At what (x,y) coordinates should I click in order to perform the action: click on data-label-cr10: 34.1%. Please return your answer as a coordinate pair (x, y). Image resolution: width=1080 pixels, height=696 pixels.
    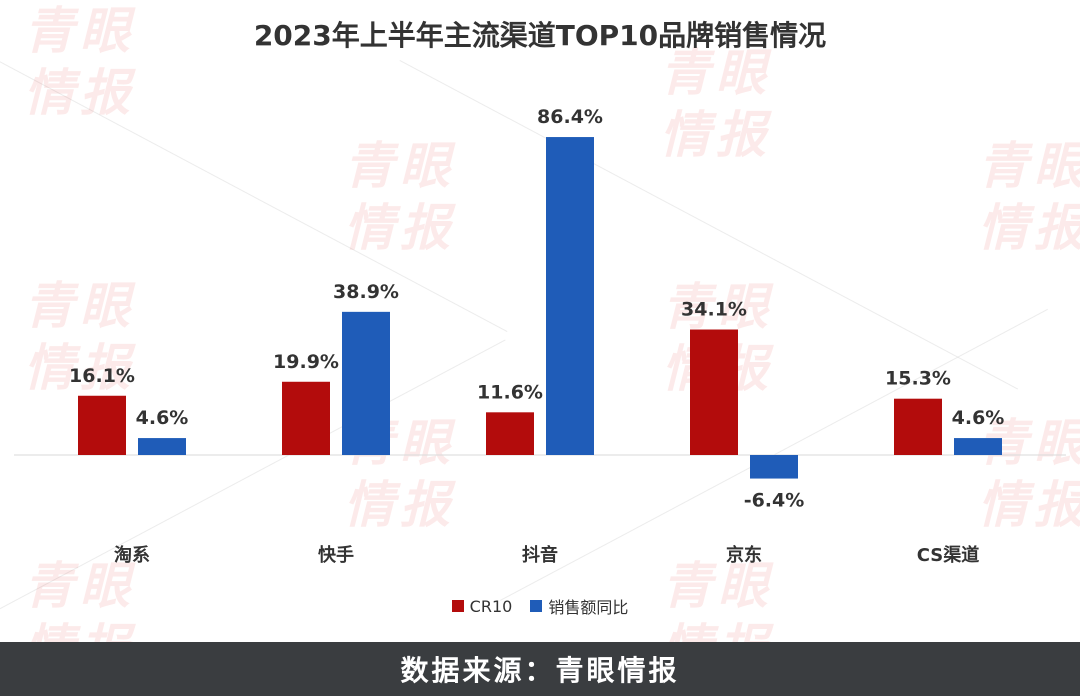
    Looking at the image, I should click on (714, 310).